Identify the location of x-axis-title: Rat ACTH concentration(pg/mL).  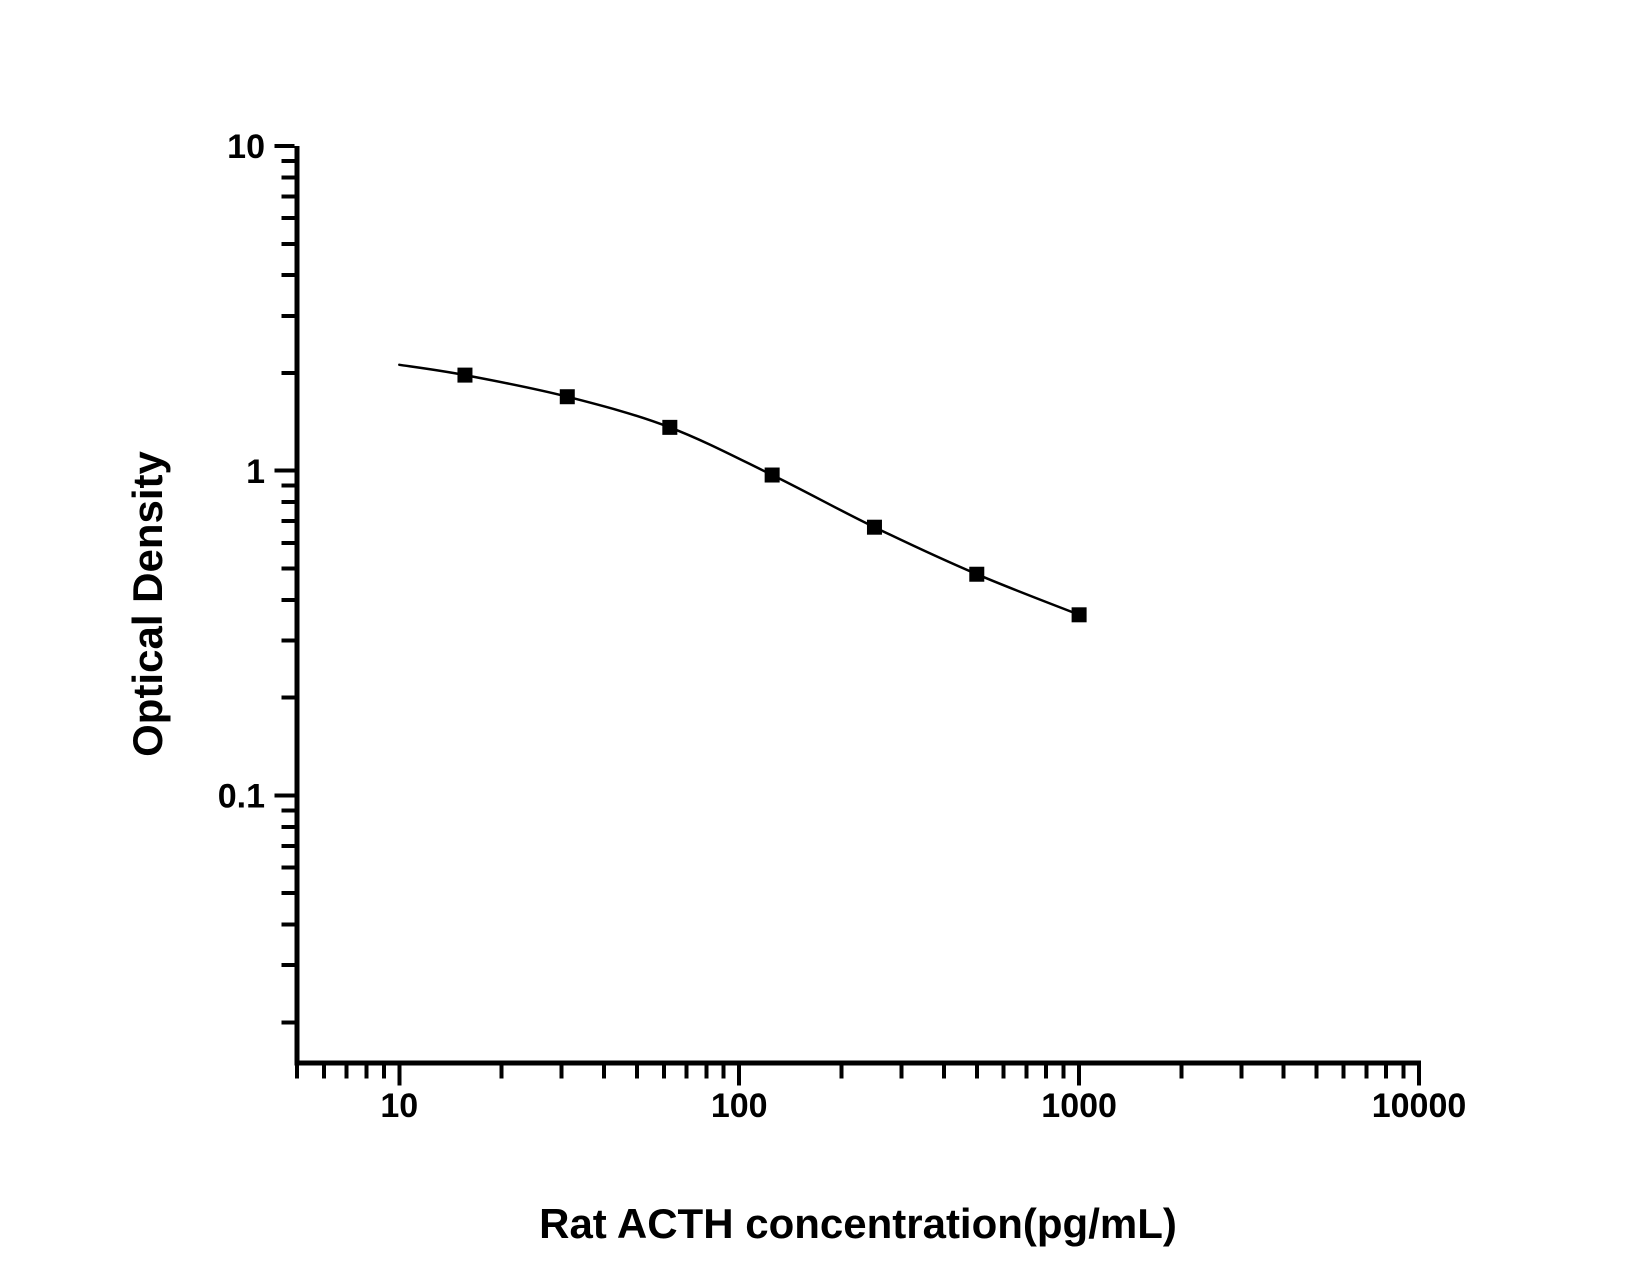
(858, 1223).